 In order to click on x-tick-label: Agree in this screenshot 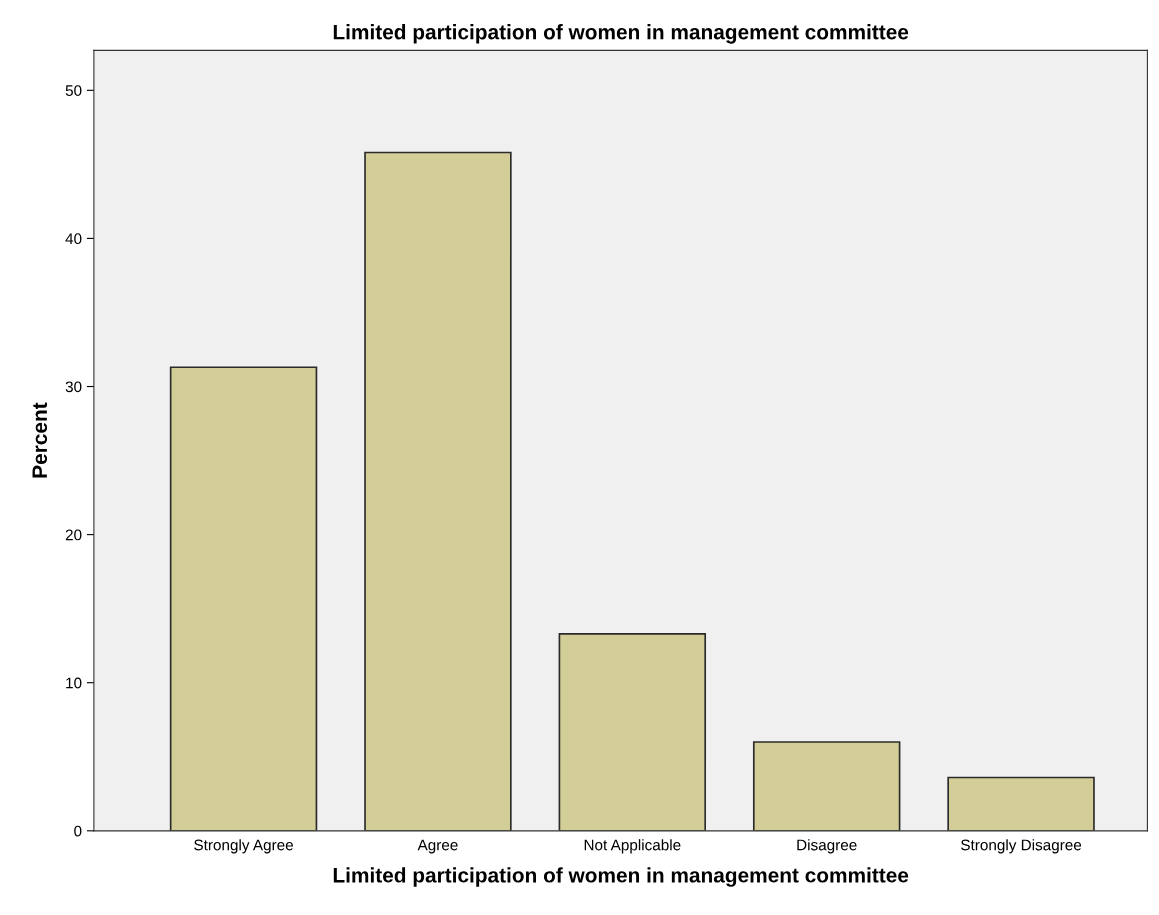, I will do `click(437, 846)`.